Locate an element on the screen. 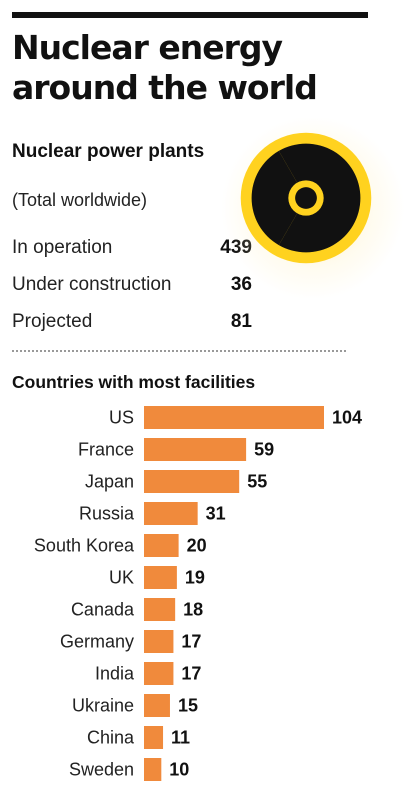 Image resolution: width=410 pixels, height=800 pixels. top-rule is located at coordinates (190, 15).